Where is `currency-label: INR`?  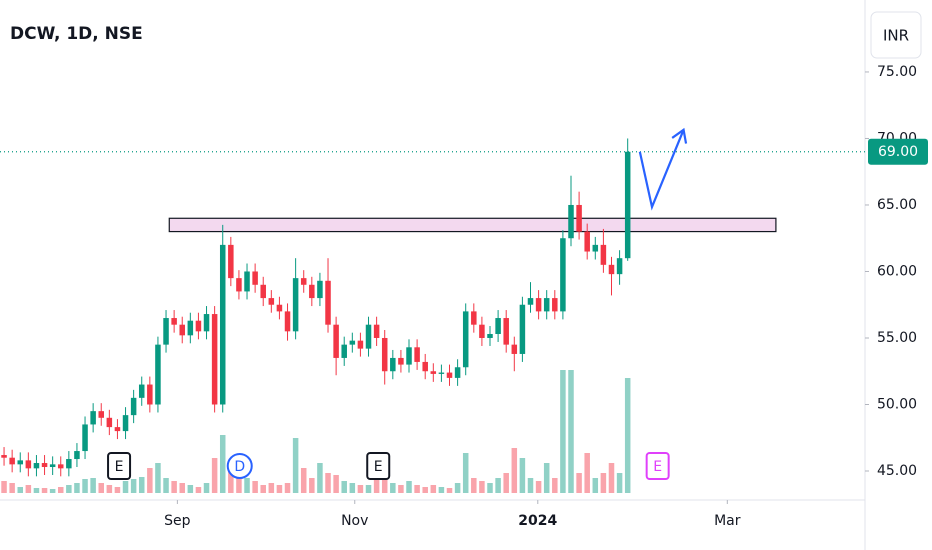
currency-label: INR is located at coordinates (896, 36).